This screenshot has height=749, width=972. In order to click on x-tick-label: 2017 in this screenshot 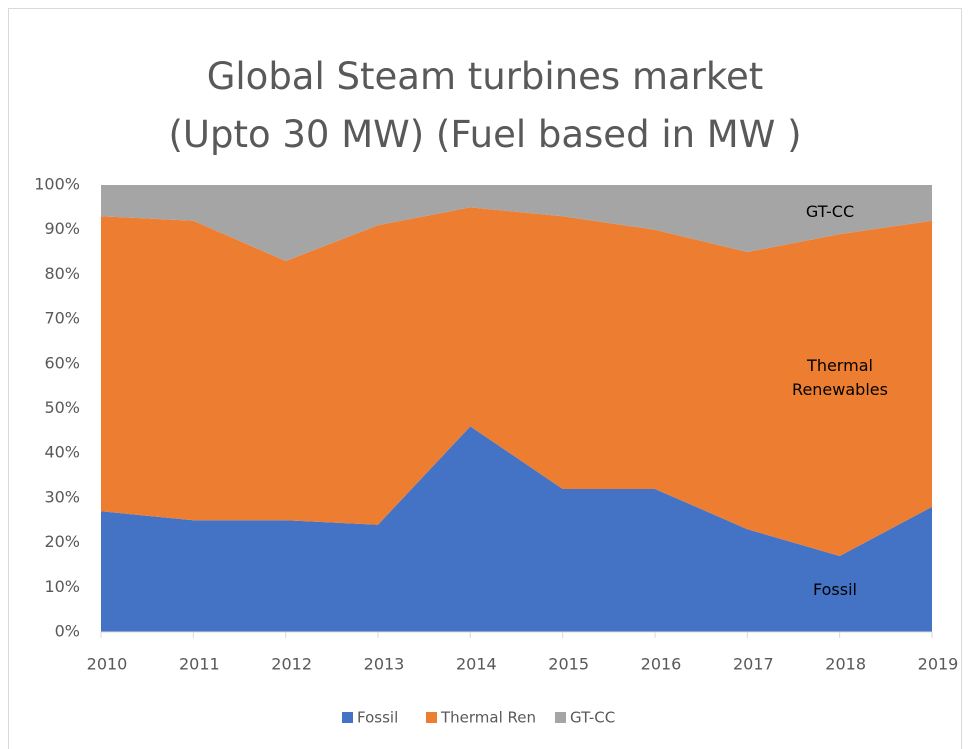, I will do `click(753, 664)`.